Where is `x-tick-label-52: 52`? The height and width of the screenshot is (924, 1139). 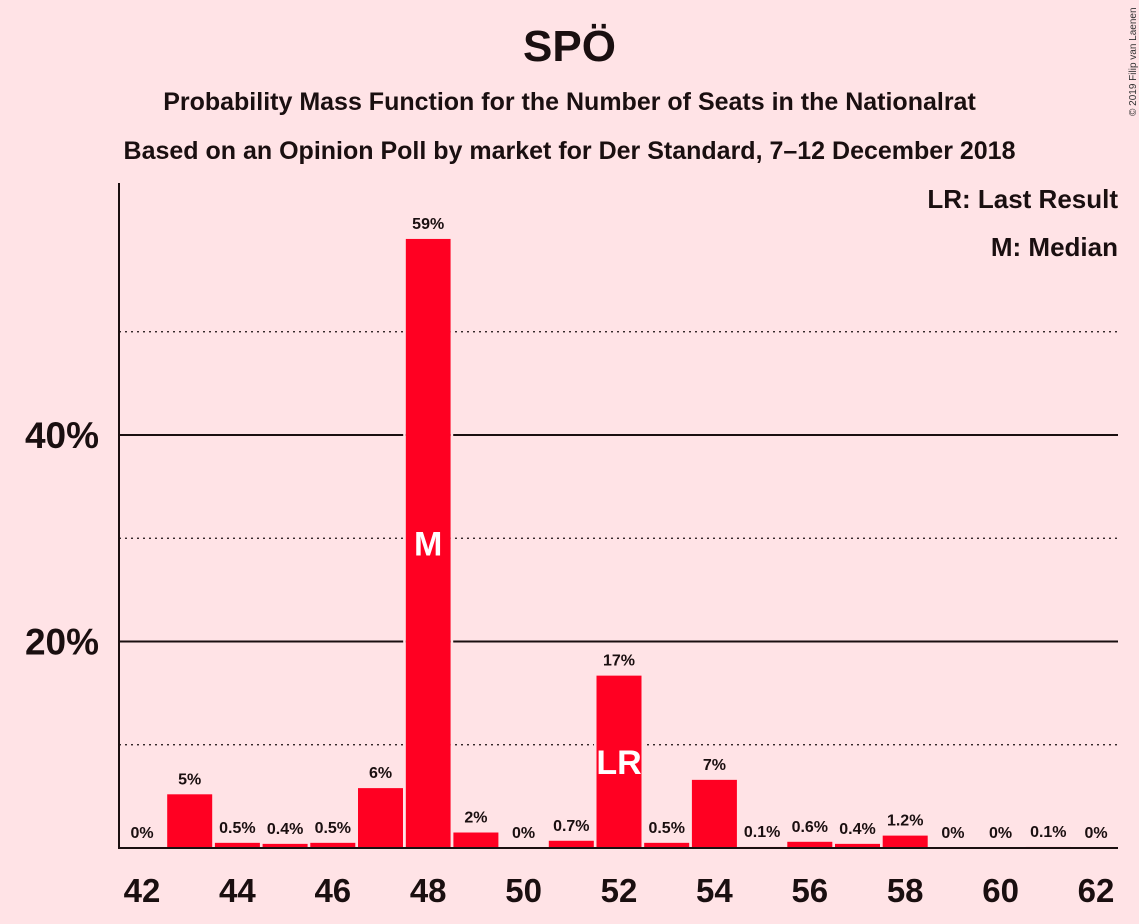 x-tick-label-52: 52 is located at coordinates (619, 890).